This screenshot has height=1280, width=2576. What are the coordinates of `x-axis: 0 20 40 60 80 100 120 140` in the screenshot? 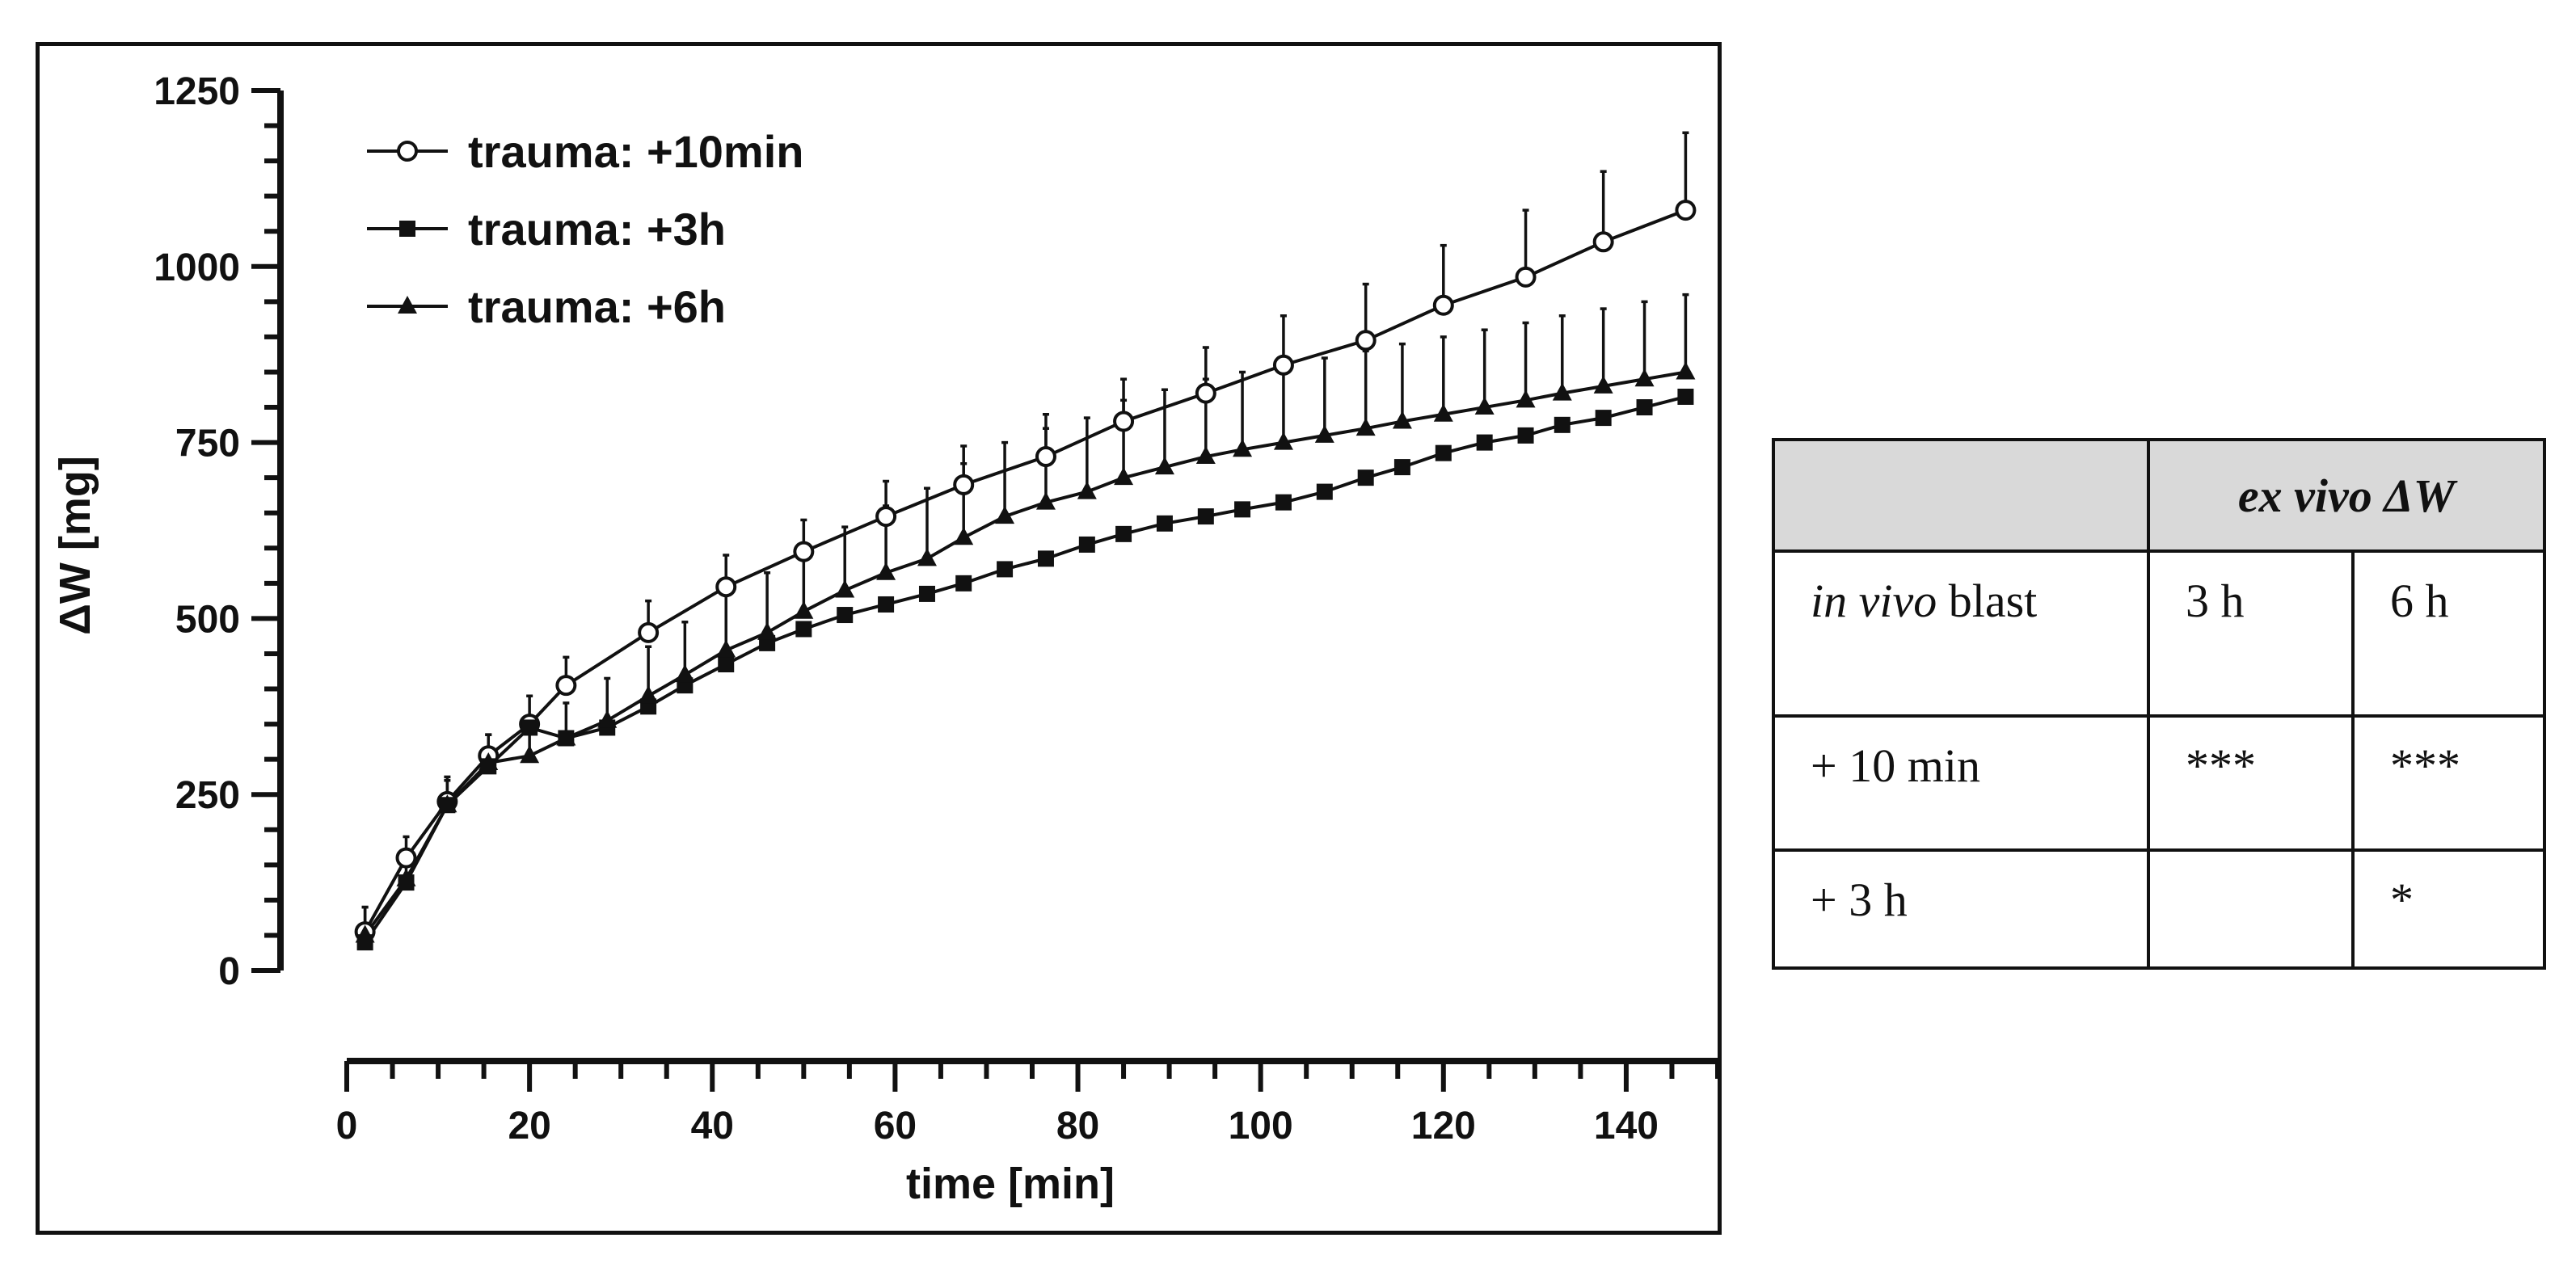 It's located at (1027, 1102).